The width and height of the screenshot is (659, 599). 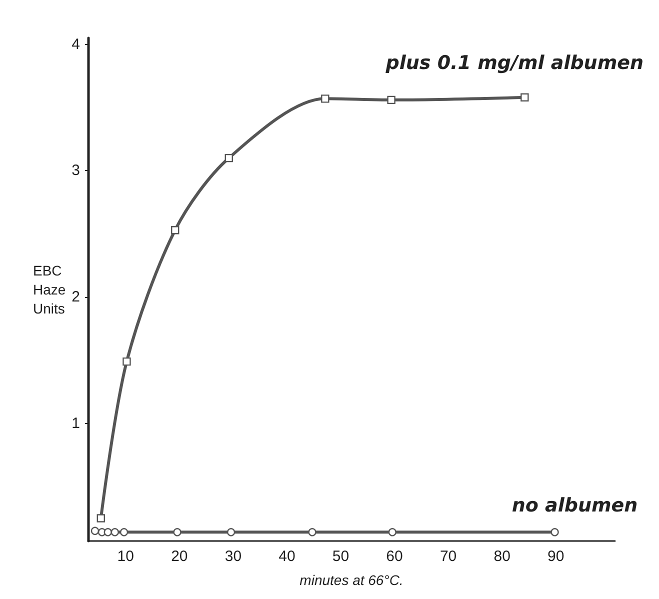 What do you see at coordinates (575, 505) in the screenshot?
I see `series-label: no albumen` at bounding box center [575, 505].